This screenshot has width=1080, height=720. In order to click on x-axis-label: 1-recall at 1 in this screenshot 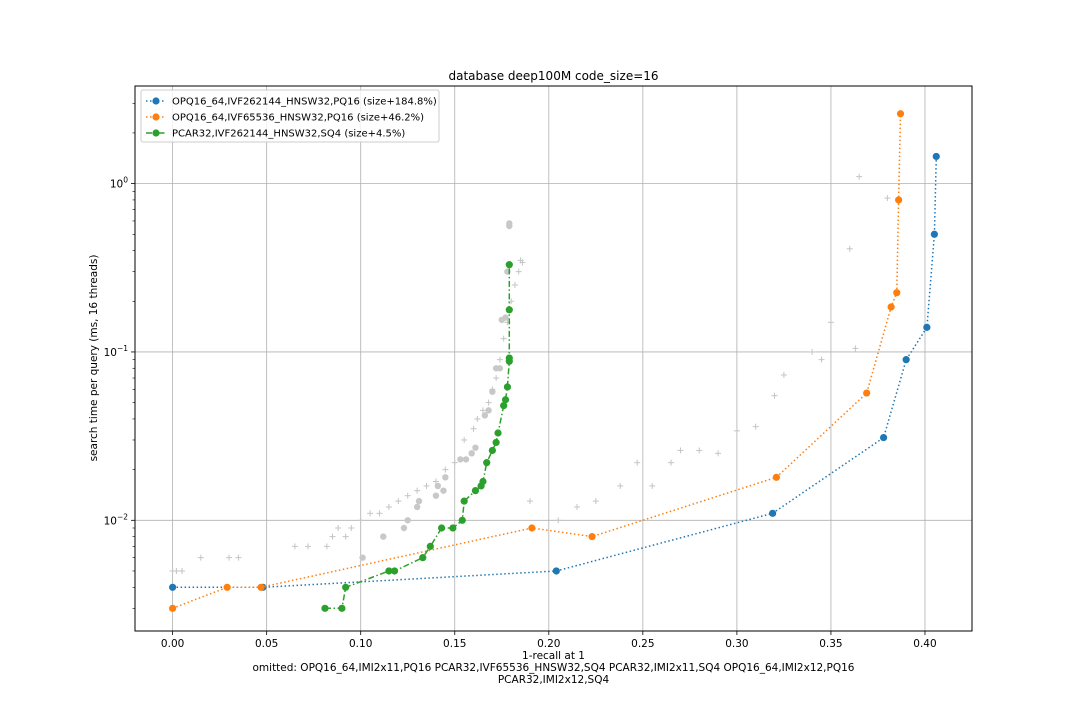, I will do `click(553, 656)`.